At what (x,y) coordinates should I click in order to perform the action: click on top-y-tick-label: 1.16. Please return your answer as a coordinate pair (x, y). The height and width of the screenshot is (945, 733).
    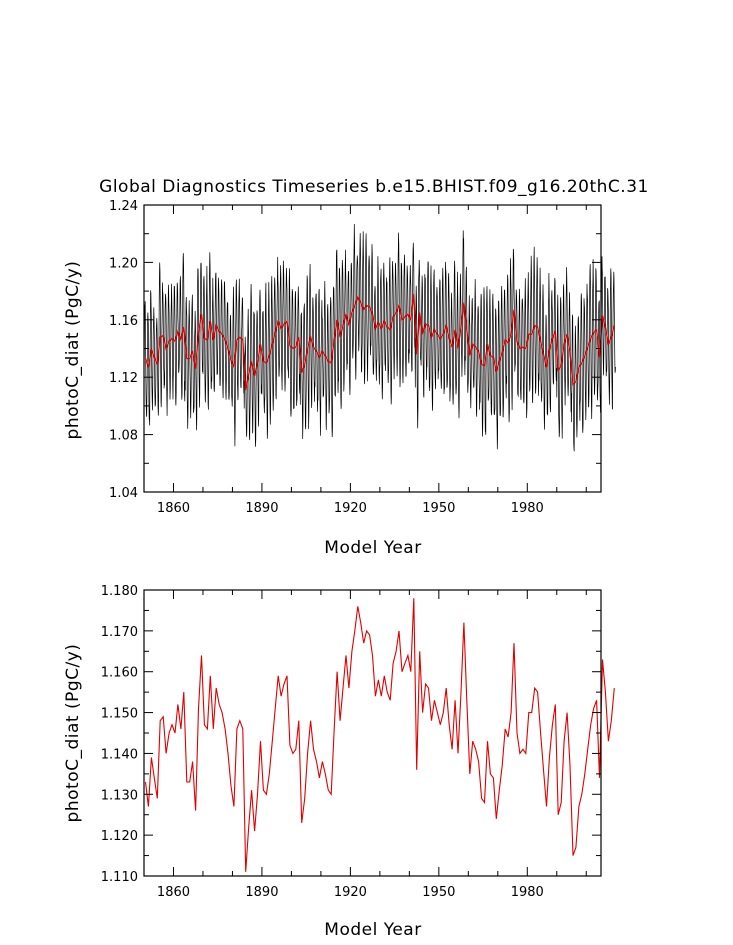
    Looking at the image, I should click on (123, 321).